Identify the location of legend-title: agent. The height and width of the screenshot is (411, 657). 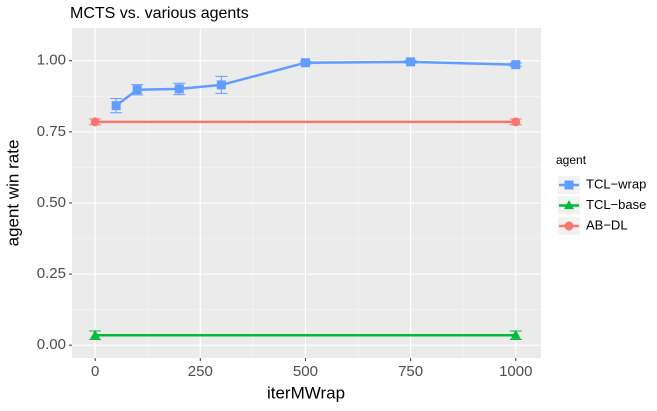
(571, 160).